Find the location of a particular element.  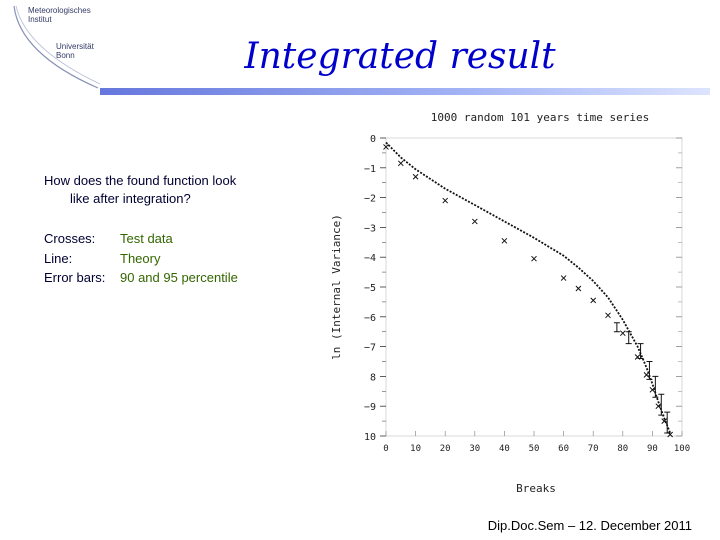

x-tick-label: 100 is located at coordinates (682, 449).